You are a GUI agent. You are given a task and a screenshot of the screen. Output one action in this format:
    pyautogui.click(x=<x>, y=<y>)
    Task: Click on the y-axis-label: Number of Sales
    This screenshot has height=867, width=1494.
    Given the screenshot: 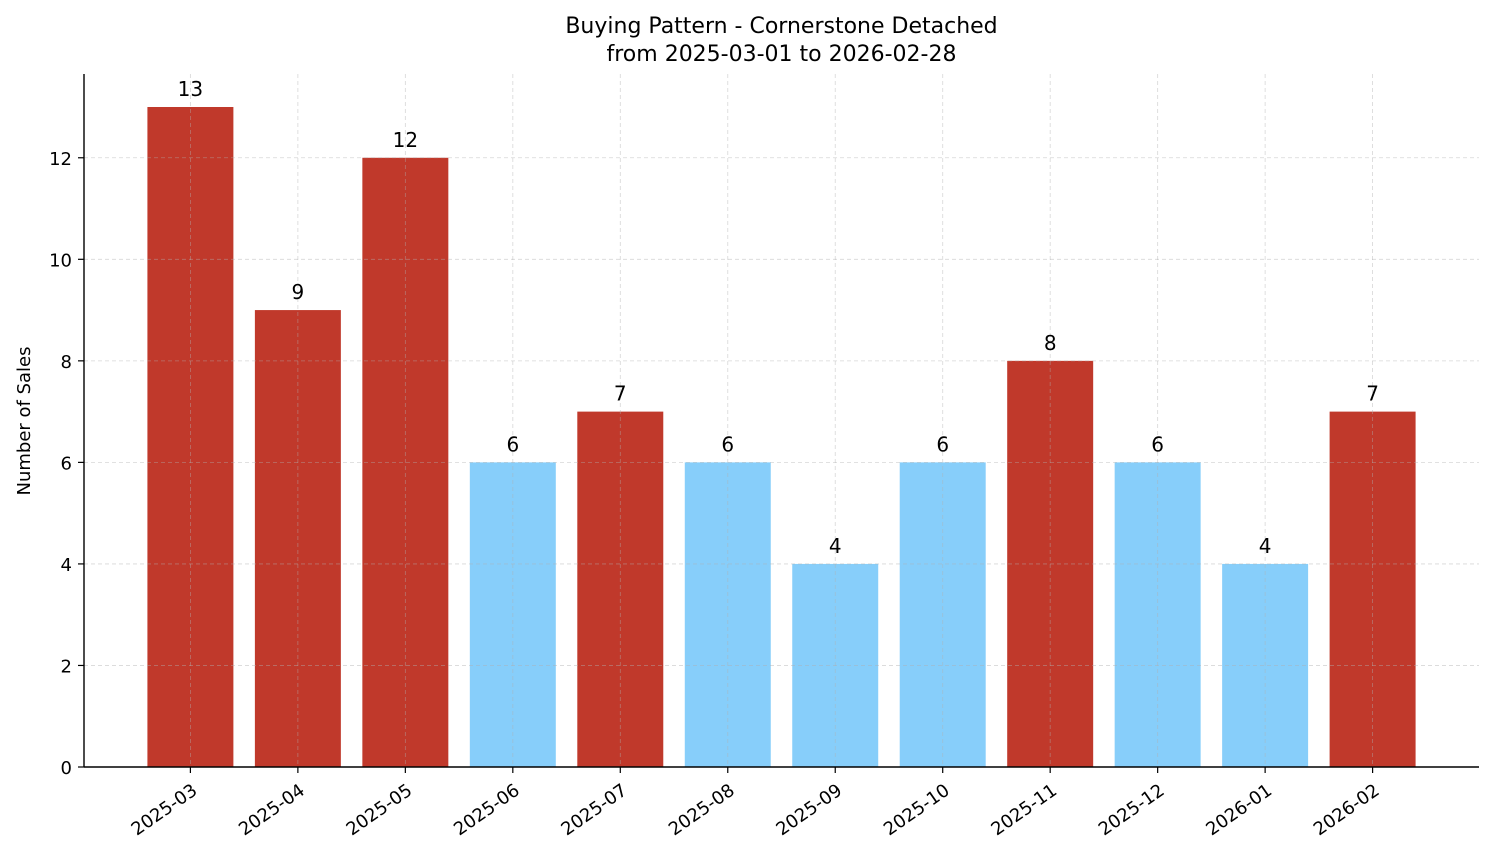 What is the action you would take?
    pyautogui.click(x=24, y=420)
    